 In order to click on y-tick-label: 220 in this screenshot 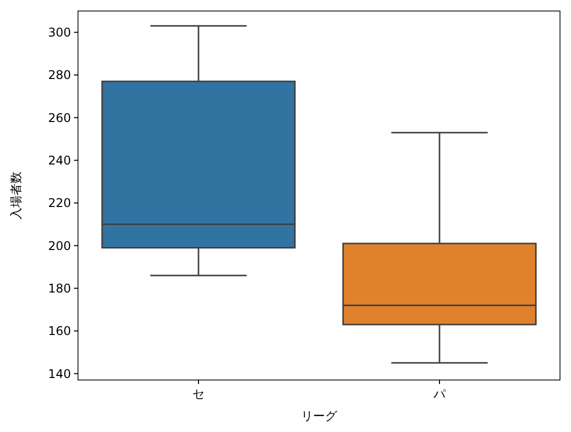, I will do `click(59, 203)`.